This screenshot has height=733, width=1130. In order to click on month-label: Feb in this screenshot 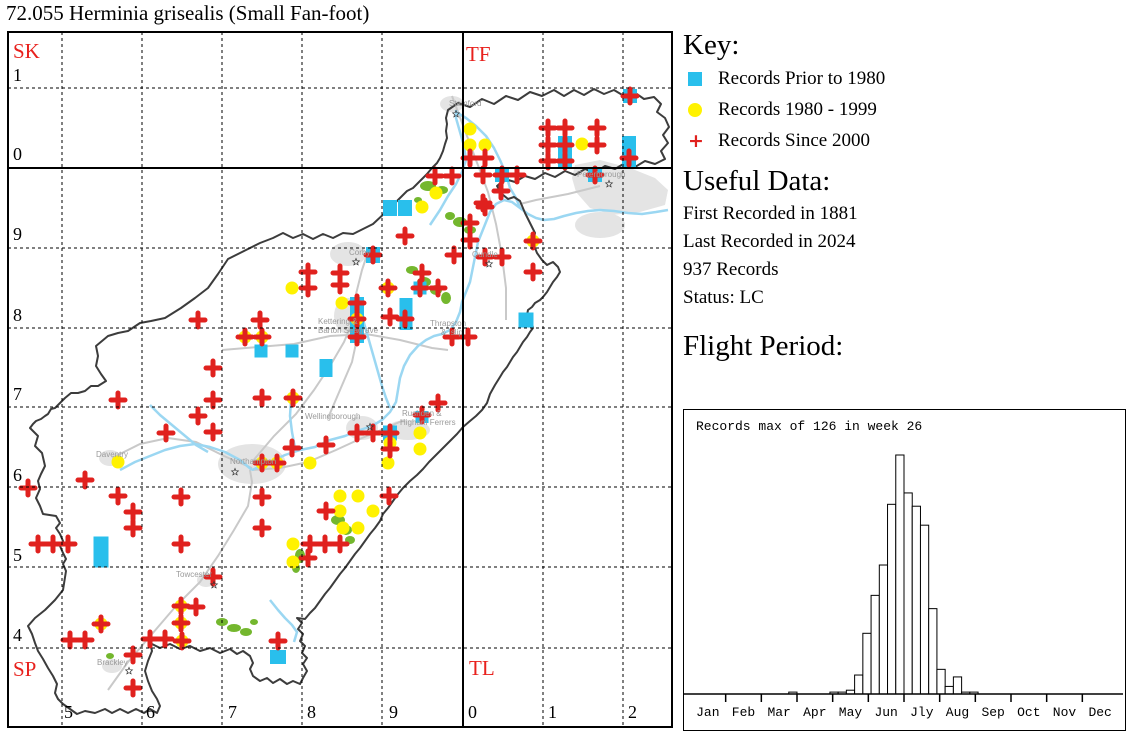, I will do `click(743, 712)`.